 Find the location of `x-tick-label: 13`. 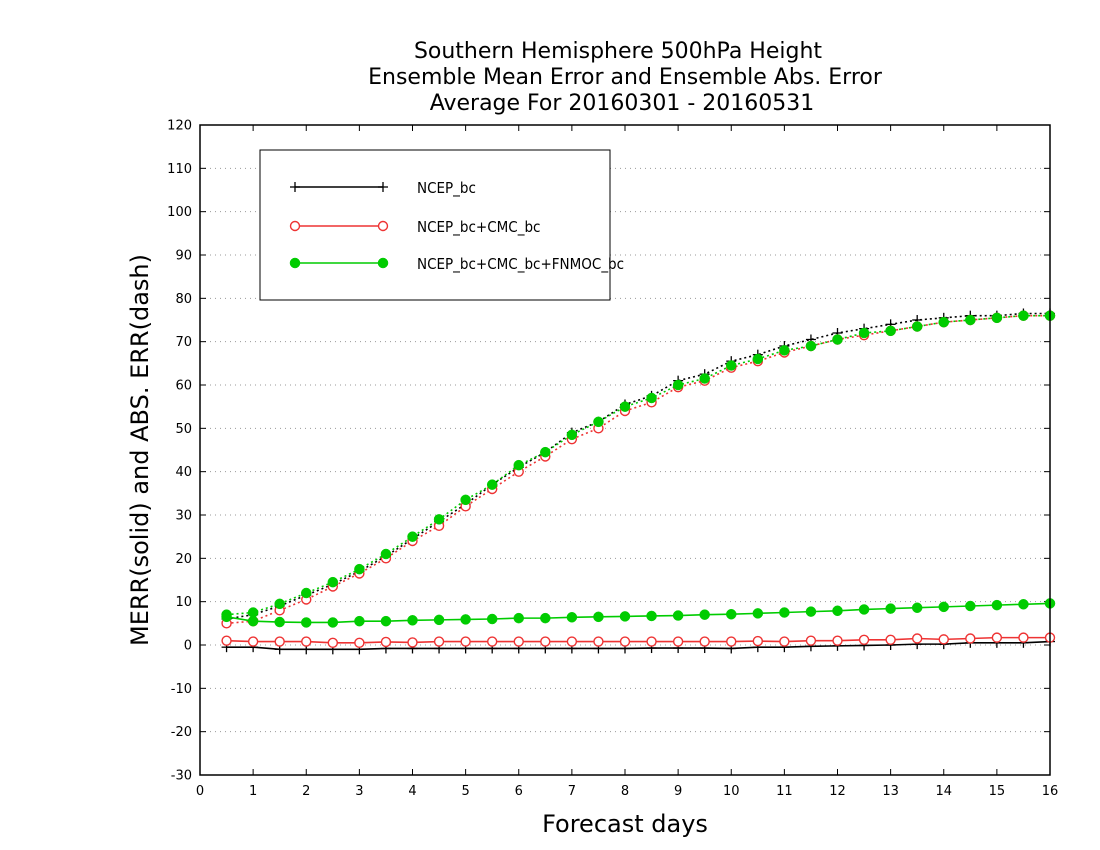

x-tick-label: 13 is located at coordinates (890, 791).